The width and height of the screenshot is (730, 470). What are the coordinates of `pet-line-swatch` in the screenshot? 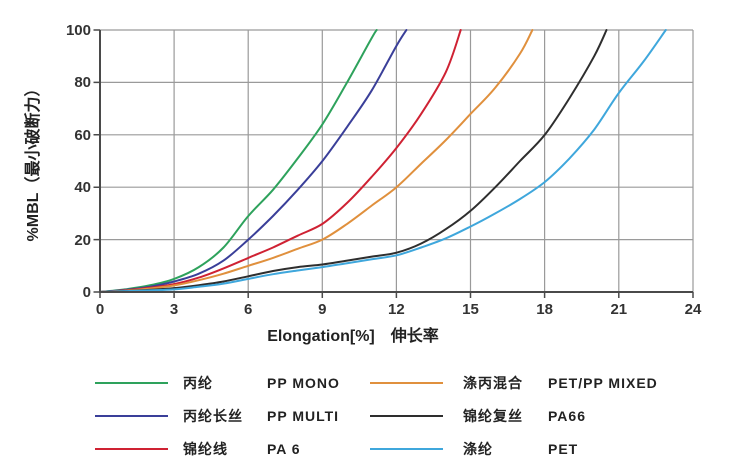 It's located at (406, 448).